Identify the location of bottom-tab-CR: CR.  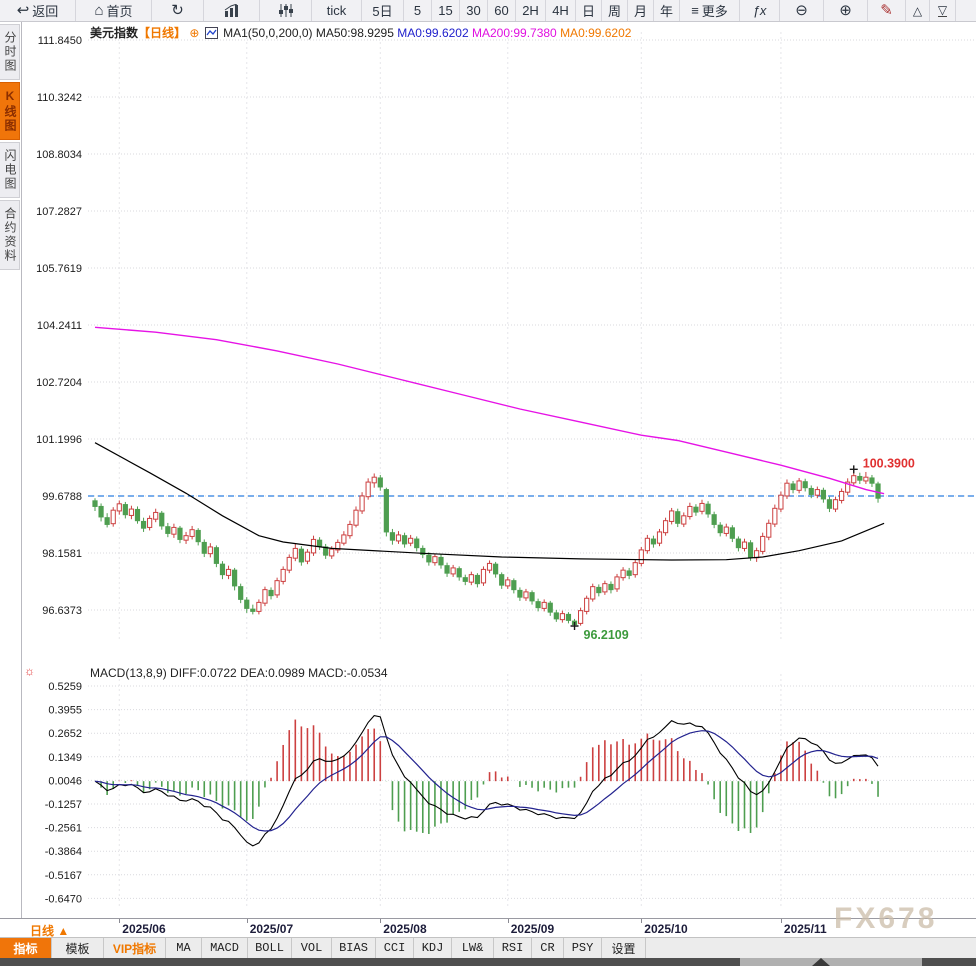
(548, 948).